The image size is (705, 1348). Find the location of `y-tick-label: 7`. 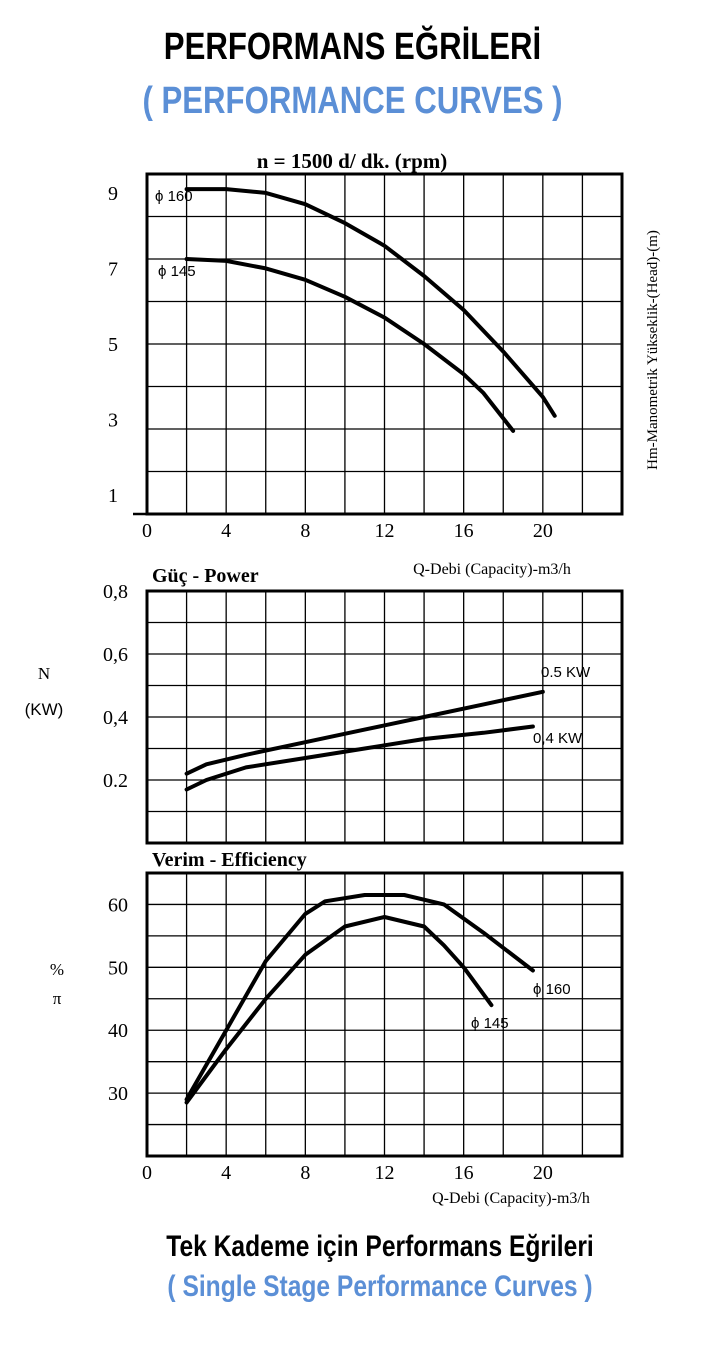

y-tick-label: 7 is located at coordinates (113, 269).